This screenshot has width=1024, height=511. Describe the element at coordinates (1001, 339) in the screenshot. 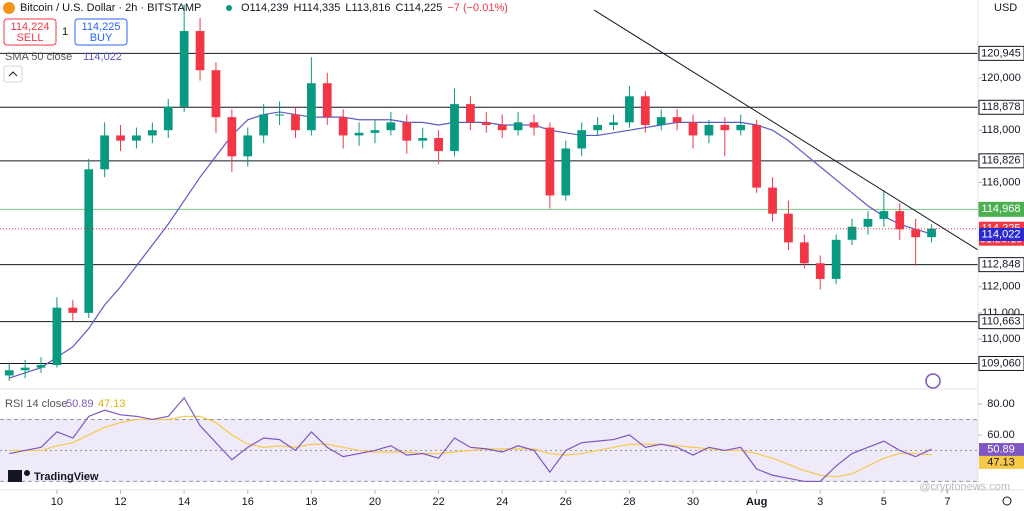

I see `y-tick-label: 110,000` at that location.